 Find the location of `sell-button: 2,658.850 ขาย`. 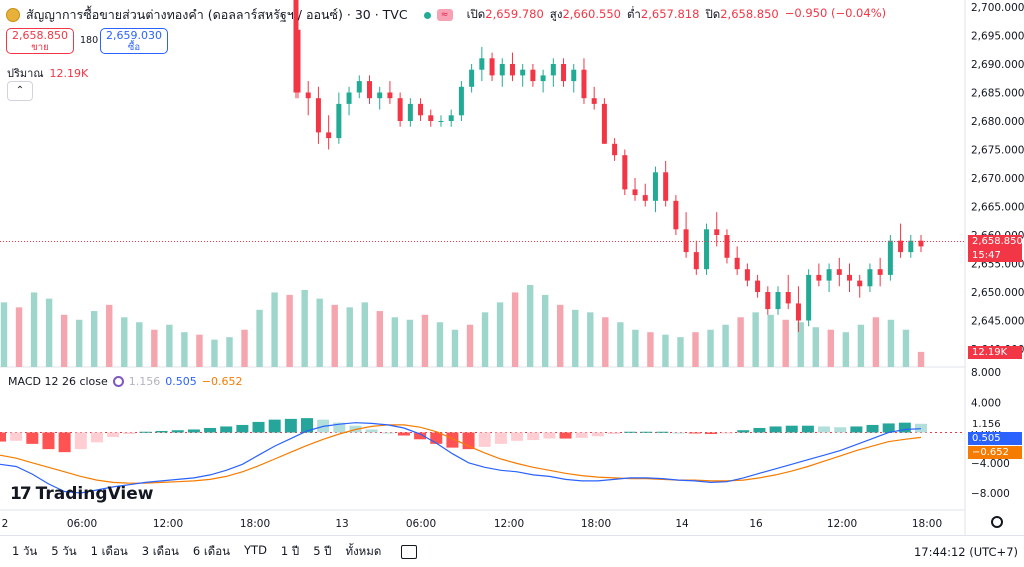

sell-button: 2,658.850 ขาย is located at coordinates (40, 41).